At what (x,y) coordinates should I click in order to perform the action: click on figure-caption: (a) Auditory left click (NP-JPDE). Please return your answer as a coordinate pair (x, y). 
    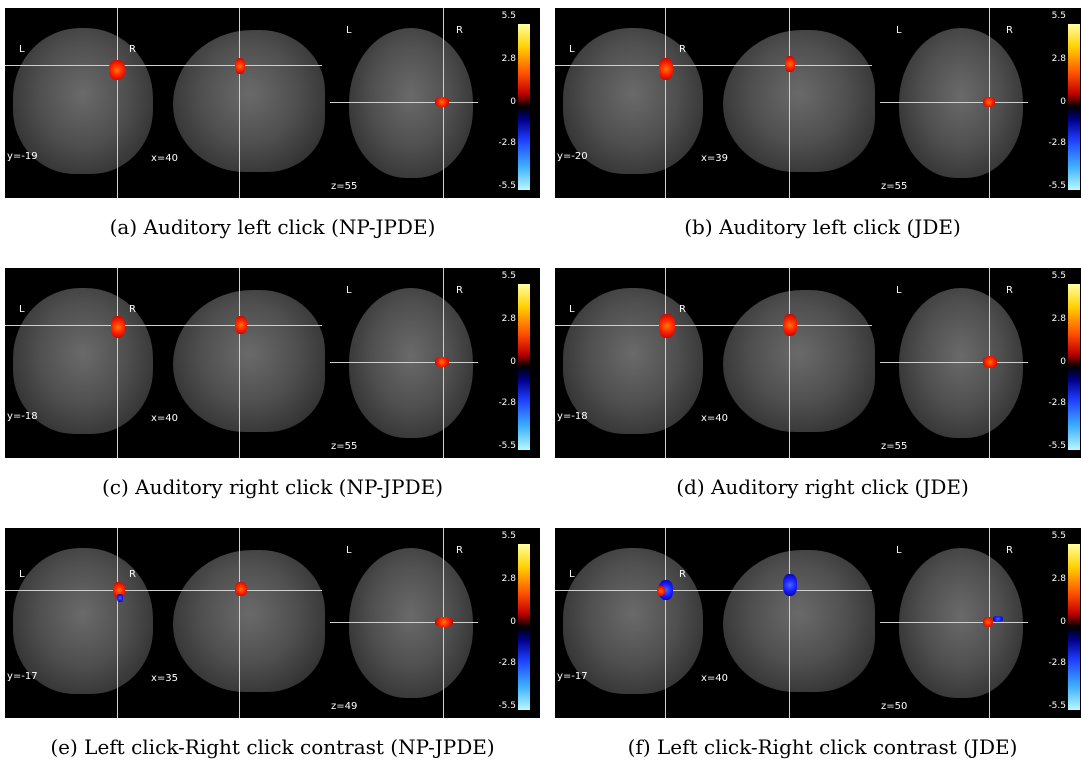
    Looking at the image, I should click on (272, 227).